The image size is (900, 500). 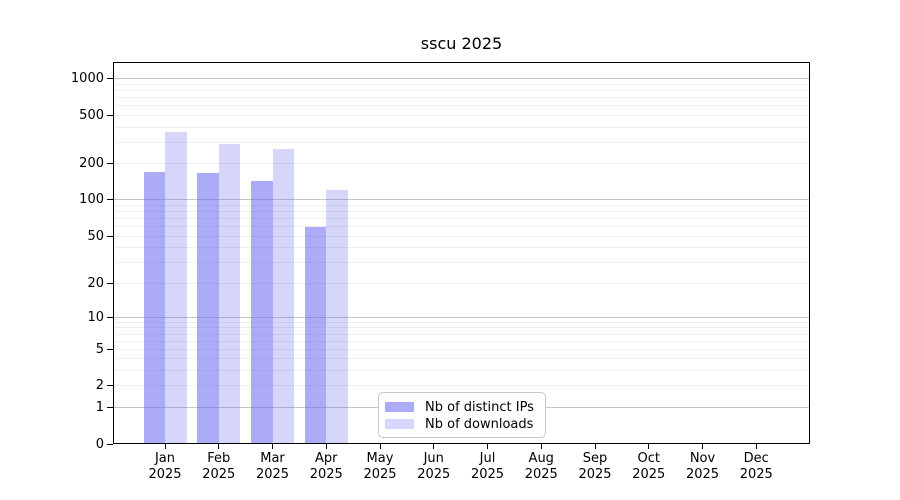 I want to click on chart-bar-nb-of-downloads-feb, so click(x=229, y=293).